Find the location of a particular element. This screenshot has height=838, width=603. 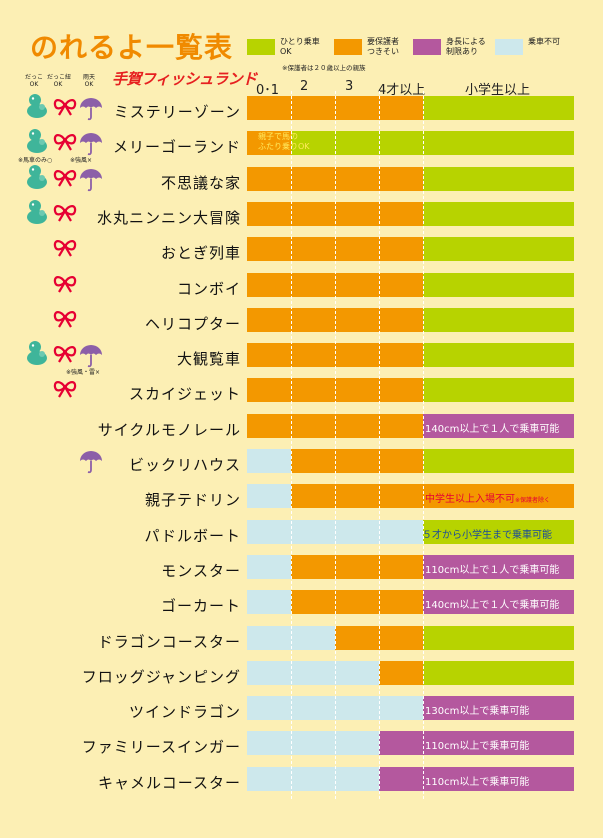

ride-row: フロッグジャンピング is located at coordinates (301, 678).